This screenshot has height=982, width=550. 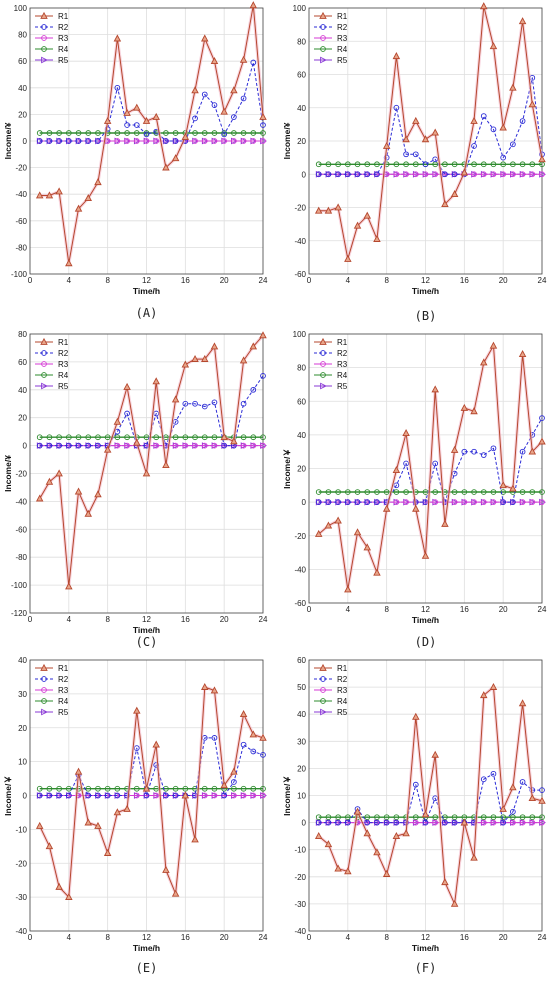 I want to click on series-r2, so click(x=151, y=101).